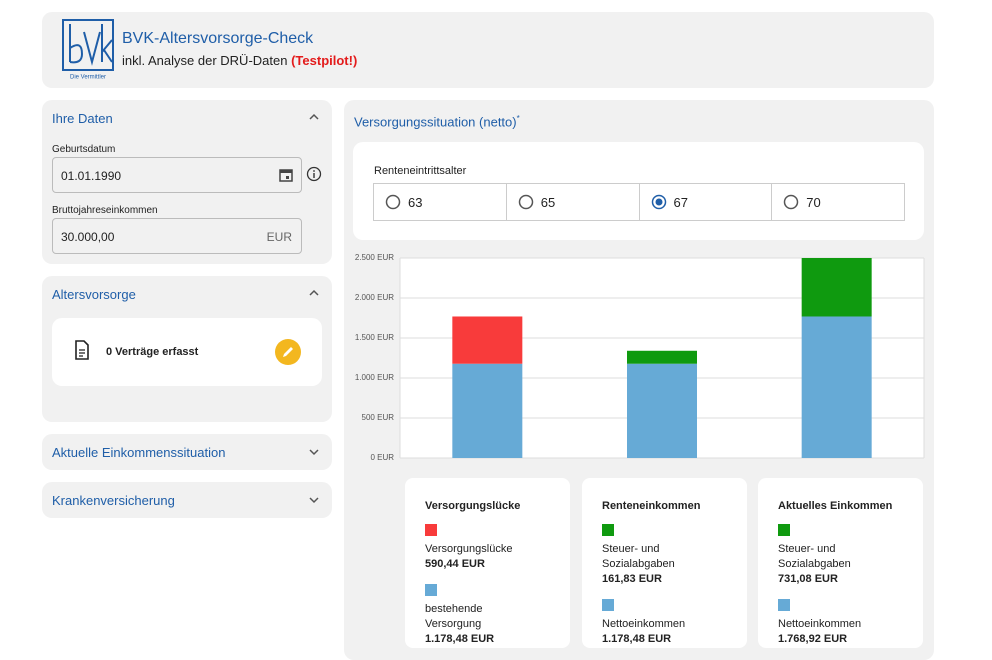 This screenshot has height=660, width=992. I want to click on retirement-box: Renteneintrittsalter 63 65 67 70, so click(638, 191).